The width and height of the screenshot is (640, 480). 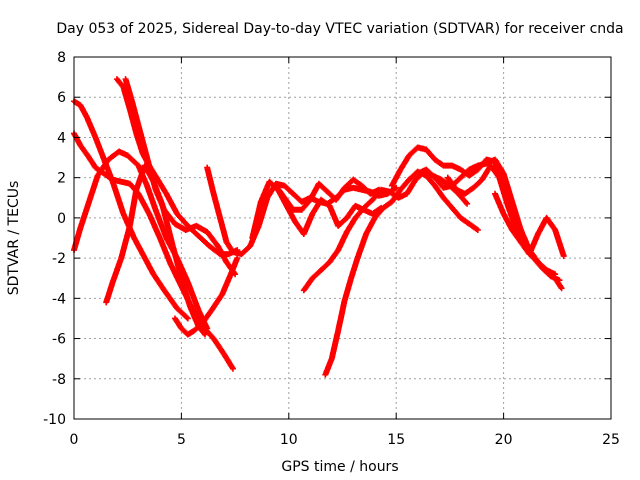 What do you see at coordinates (59, 259) in the screenshot?
I see `y-tick-label: -2` at bounding box center [59, 259].